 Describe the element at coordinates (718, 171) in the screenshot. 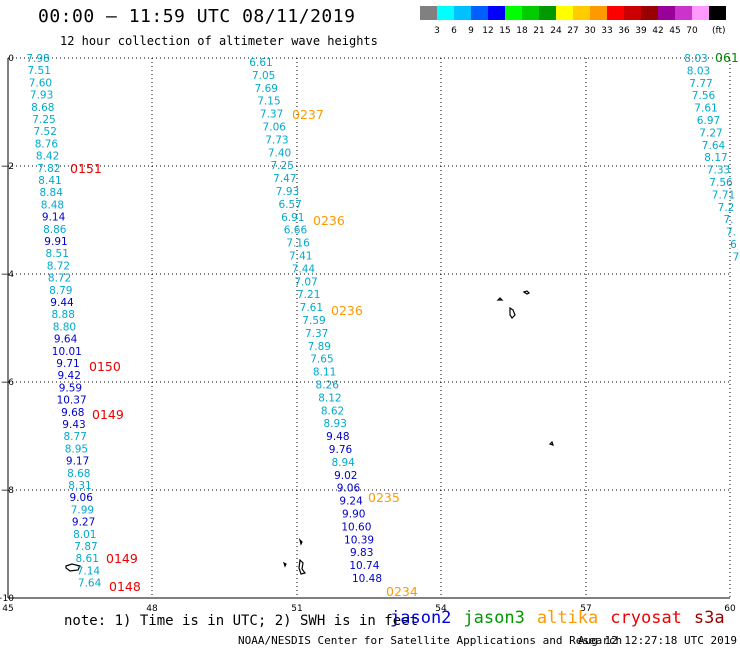

I see `swh-value: 7.33` at that location.